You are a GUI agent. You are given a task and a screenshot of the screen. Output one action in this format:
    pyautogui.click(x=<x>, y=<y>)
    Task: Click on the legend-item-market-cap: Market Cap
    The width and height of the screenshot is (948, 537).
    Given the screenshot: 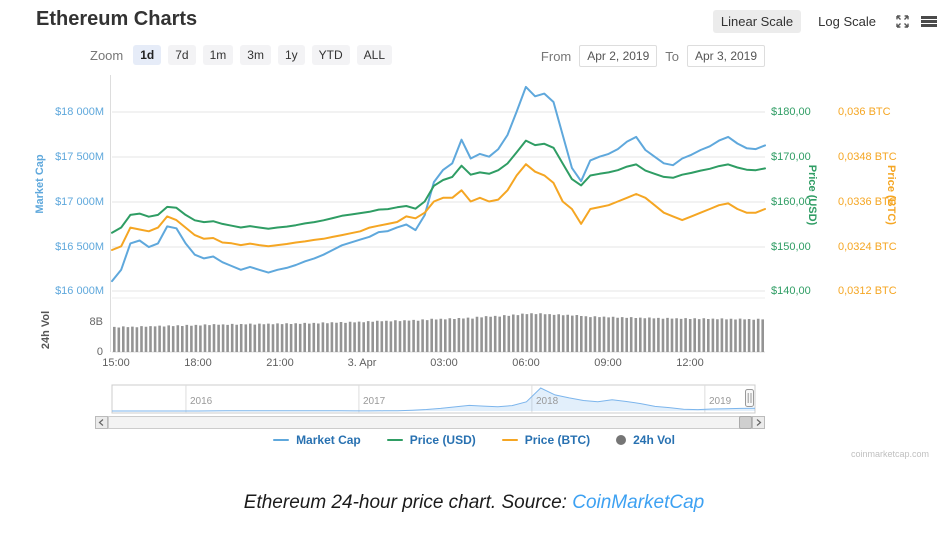 What is the action you would take?
    pyautogui.click(x=317, y=440)
    